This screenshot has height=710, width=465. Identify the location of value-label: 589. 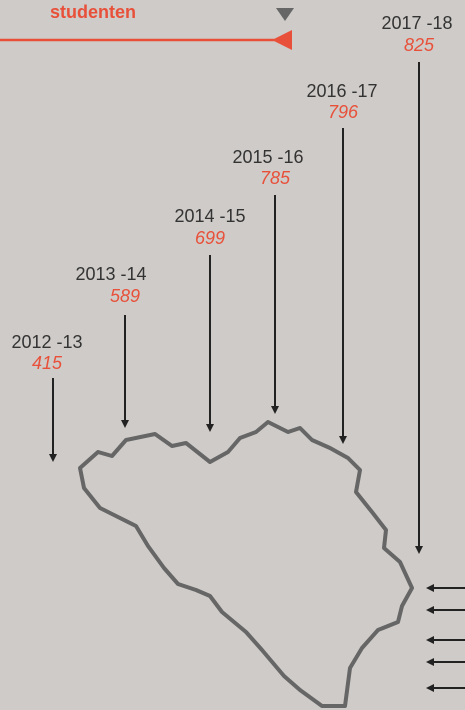
(125, 296).